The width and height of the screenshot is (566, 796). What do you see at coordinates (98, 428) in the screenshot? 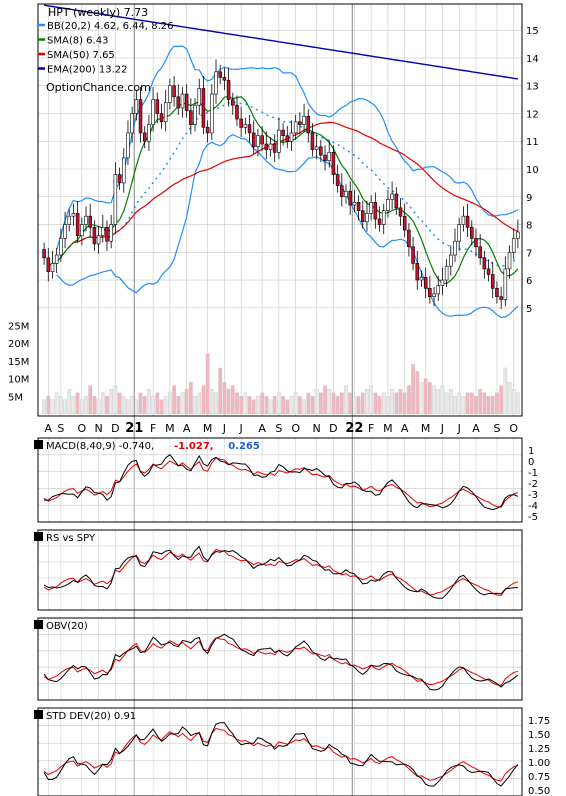
I see `date-label: N` at bounding box center [98, 428].